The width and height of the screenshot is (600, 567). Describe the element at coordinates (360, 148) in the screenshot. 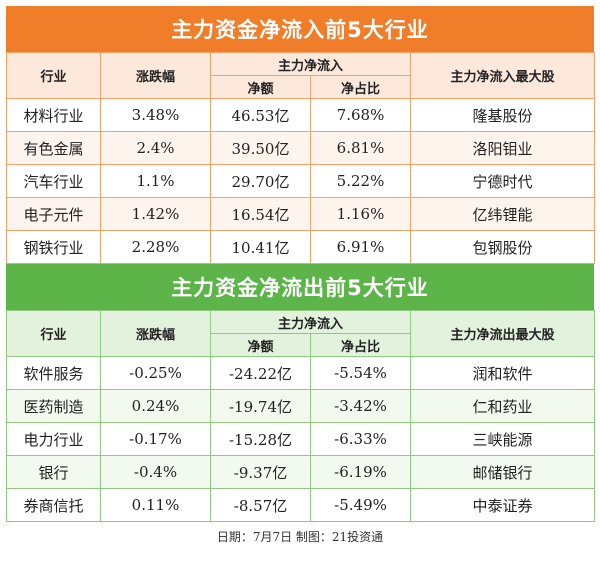

I see `cell-ratio: 6.81%` at that location.